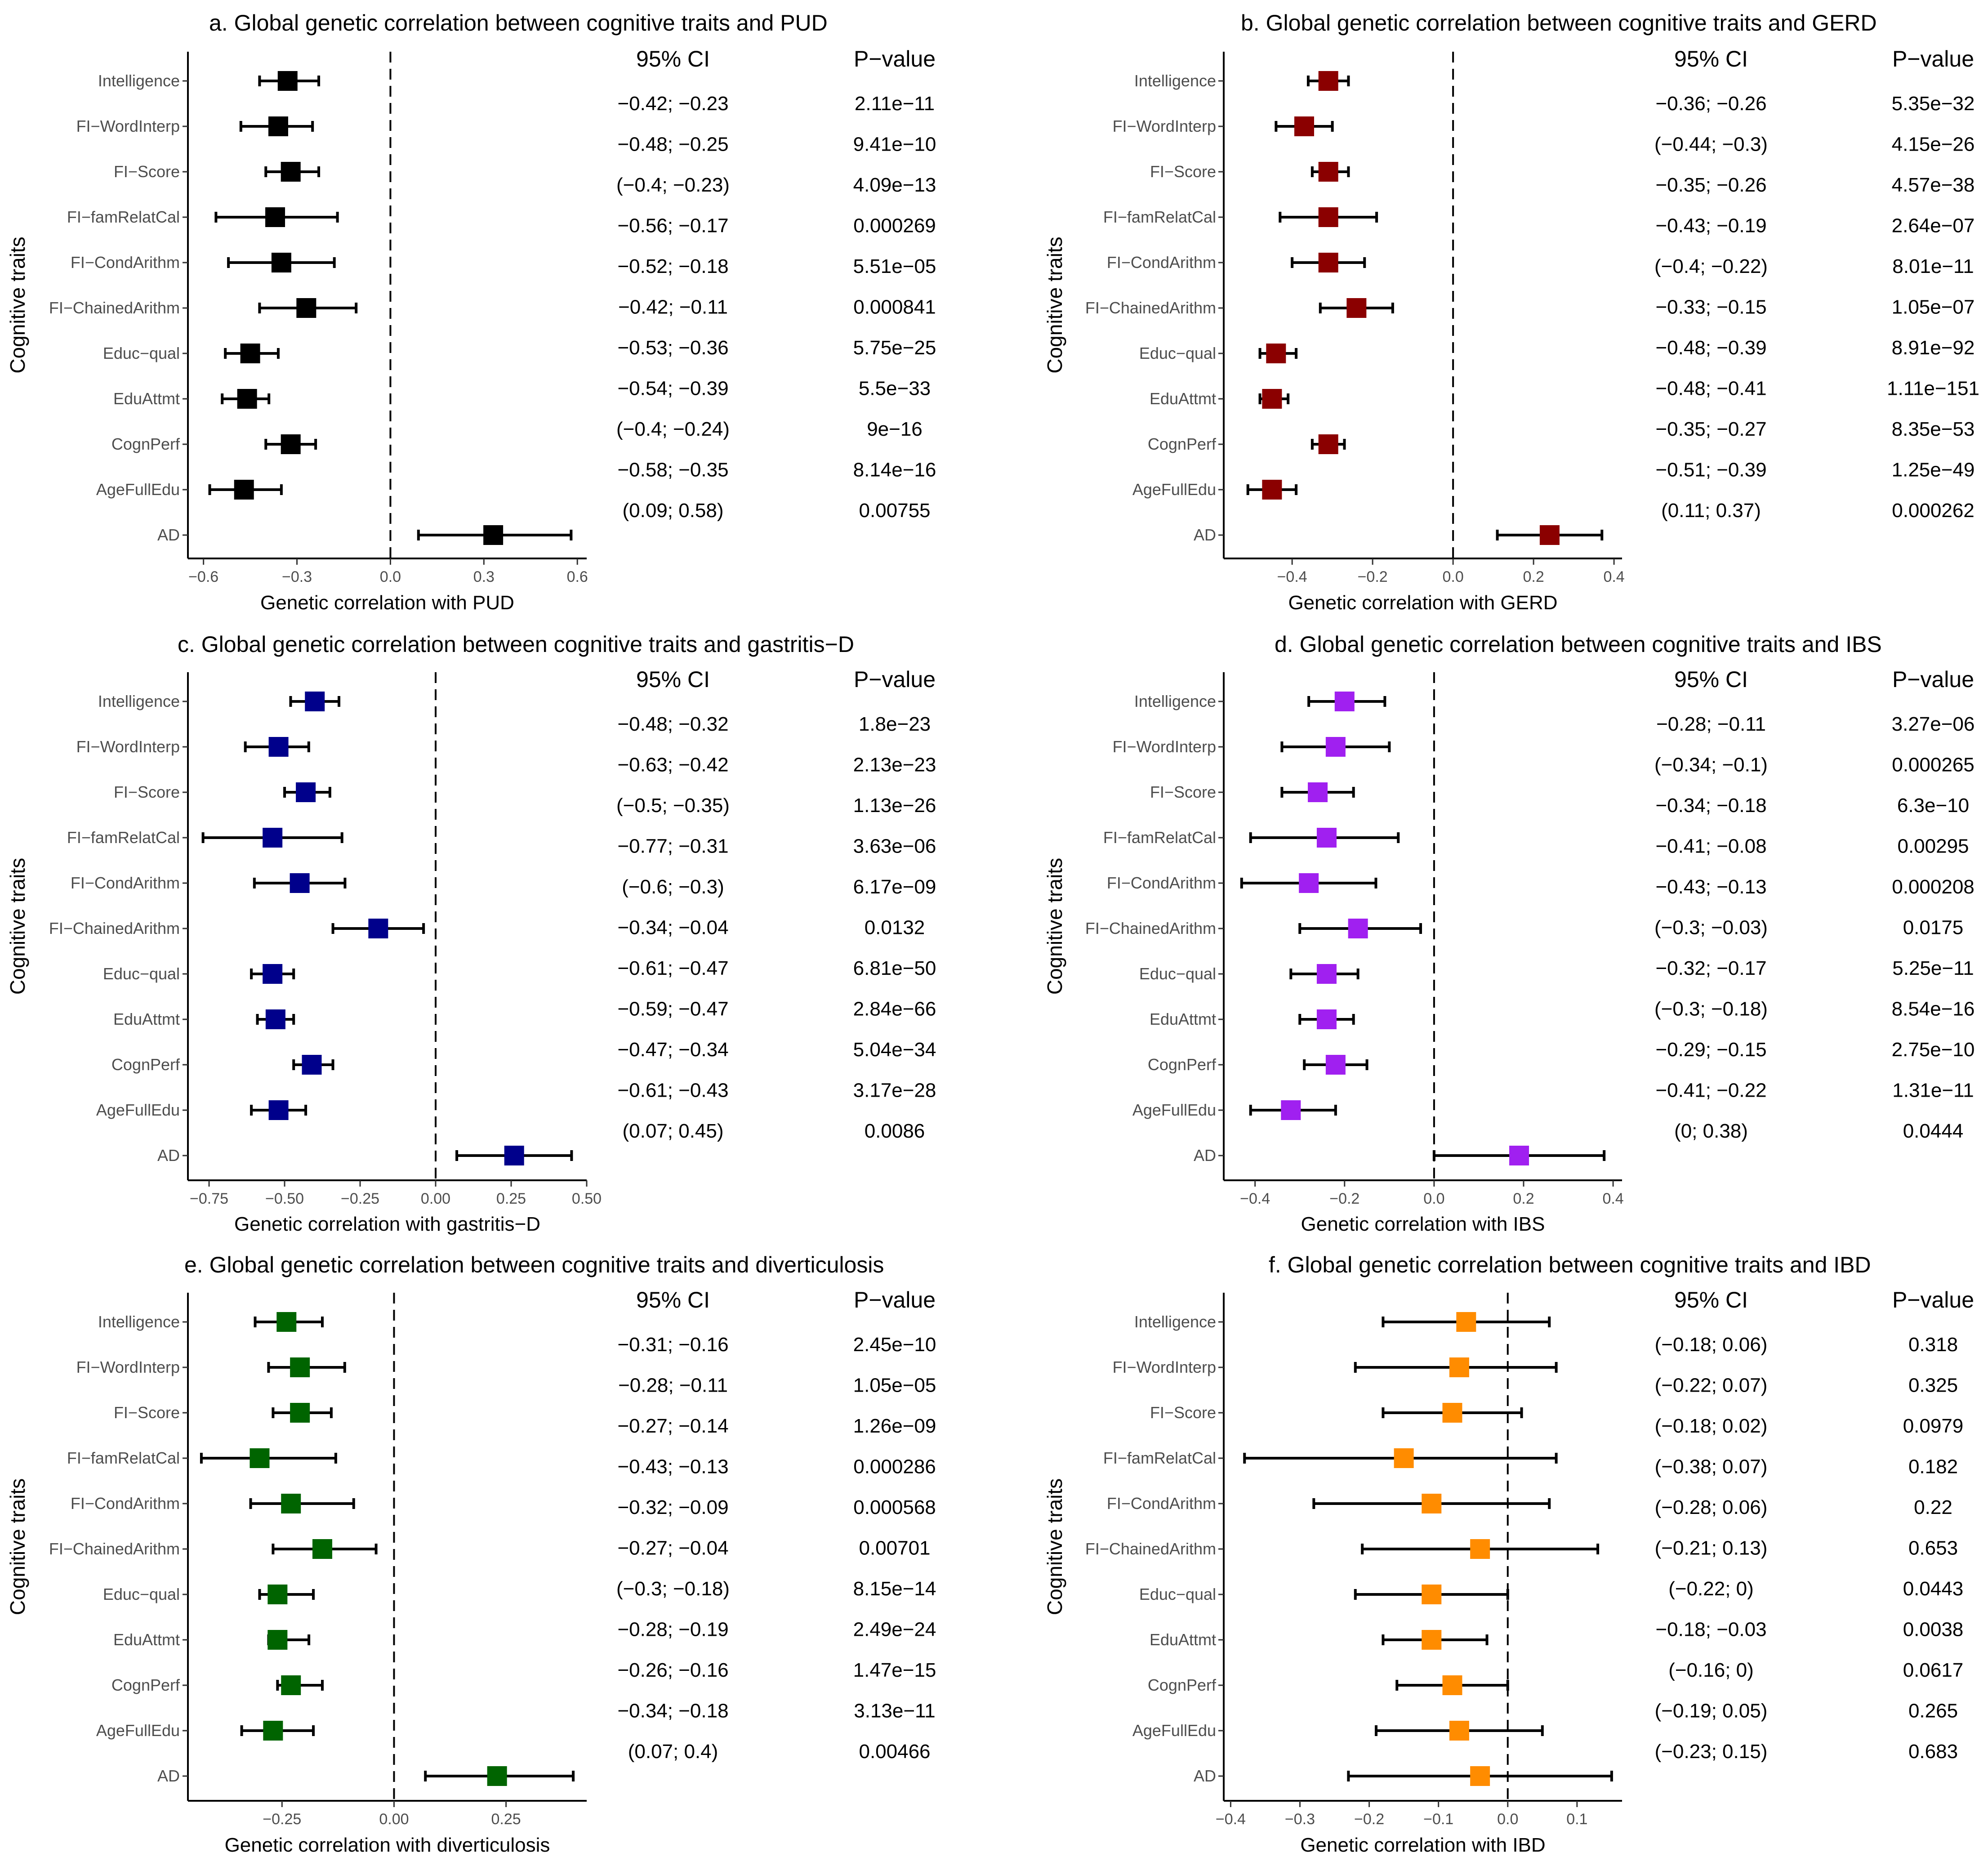 This screenshot has height=1866, width=1988. I want to click on p-value: 8.91e−92, so click(1933, 348).